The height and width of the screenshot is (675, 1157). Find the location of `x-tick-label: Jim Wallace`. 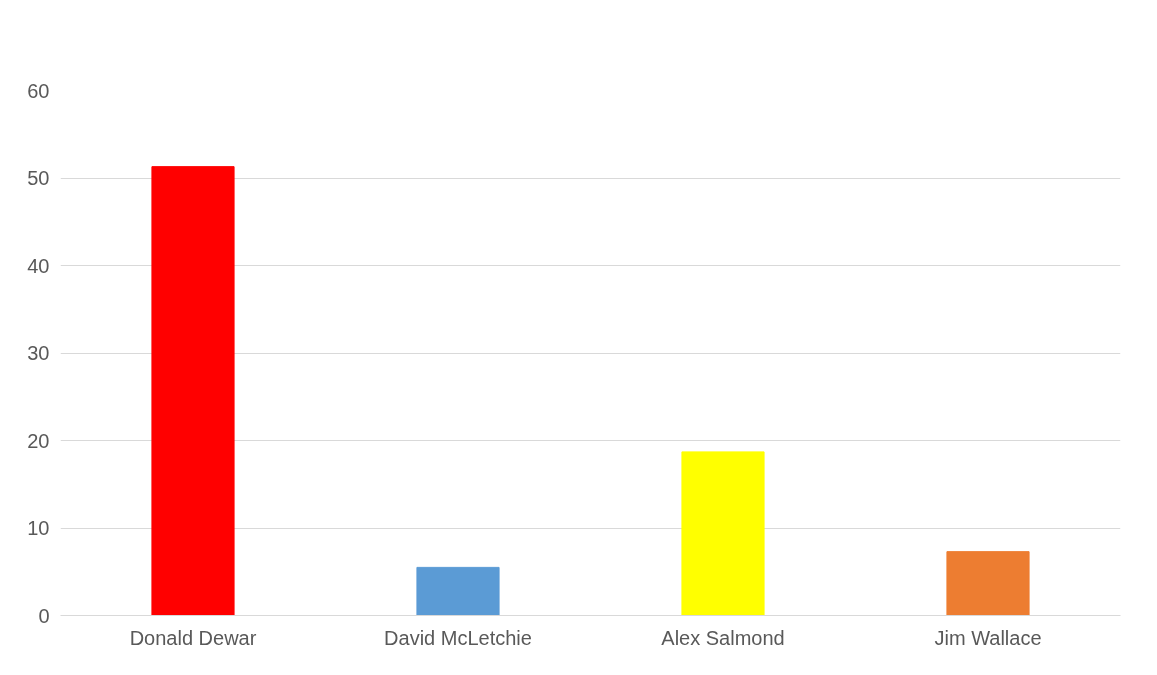

x-tick-label: Jim Wallace is located at coordinates (988, 637).